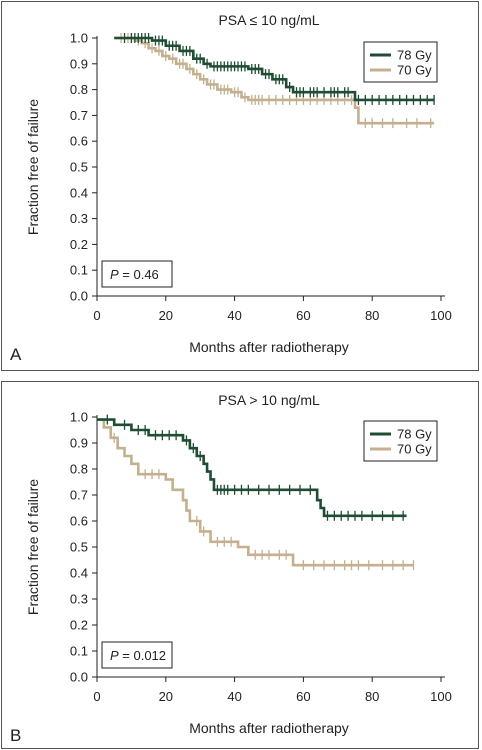  What do you see at coordinates (234, 696) in the screenshot?
I see `panel-b-x-tick-label: 40` at bounding box center [234, 696].